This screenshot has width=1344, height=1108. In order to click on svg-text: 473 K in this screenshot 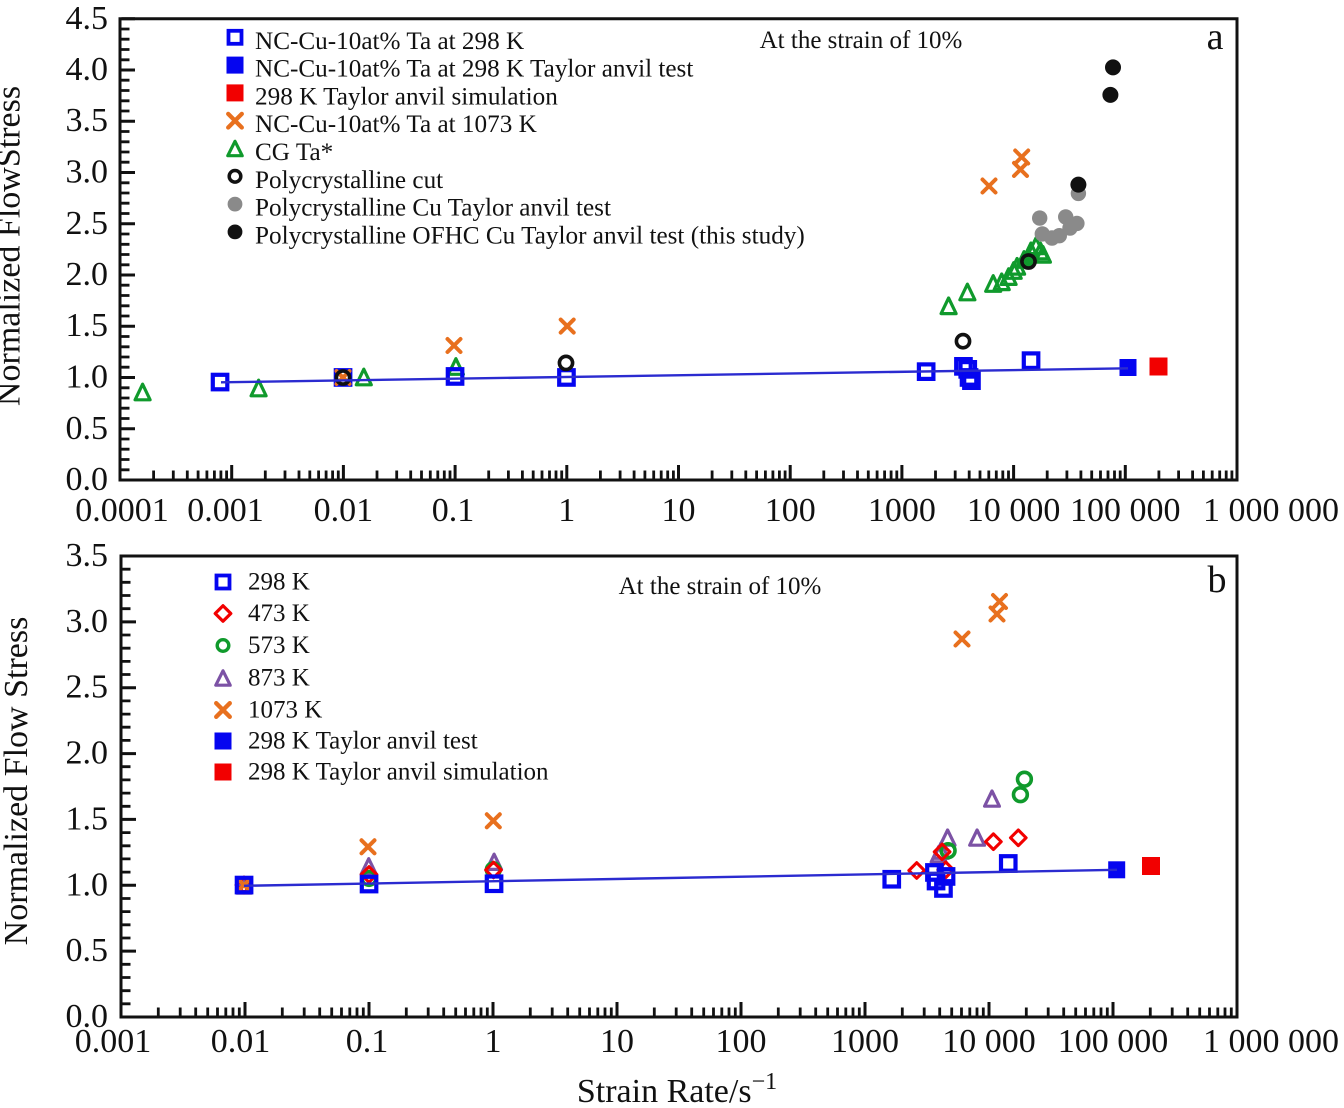, I will do `click(279, 613)`.